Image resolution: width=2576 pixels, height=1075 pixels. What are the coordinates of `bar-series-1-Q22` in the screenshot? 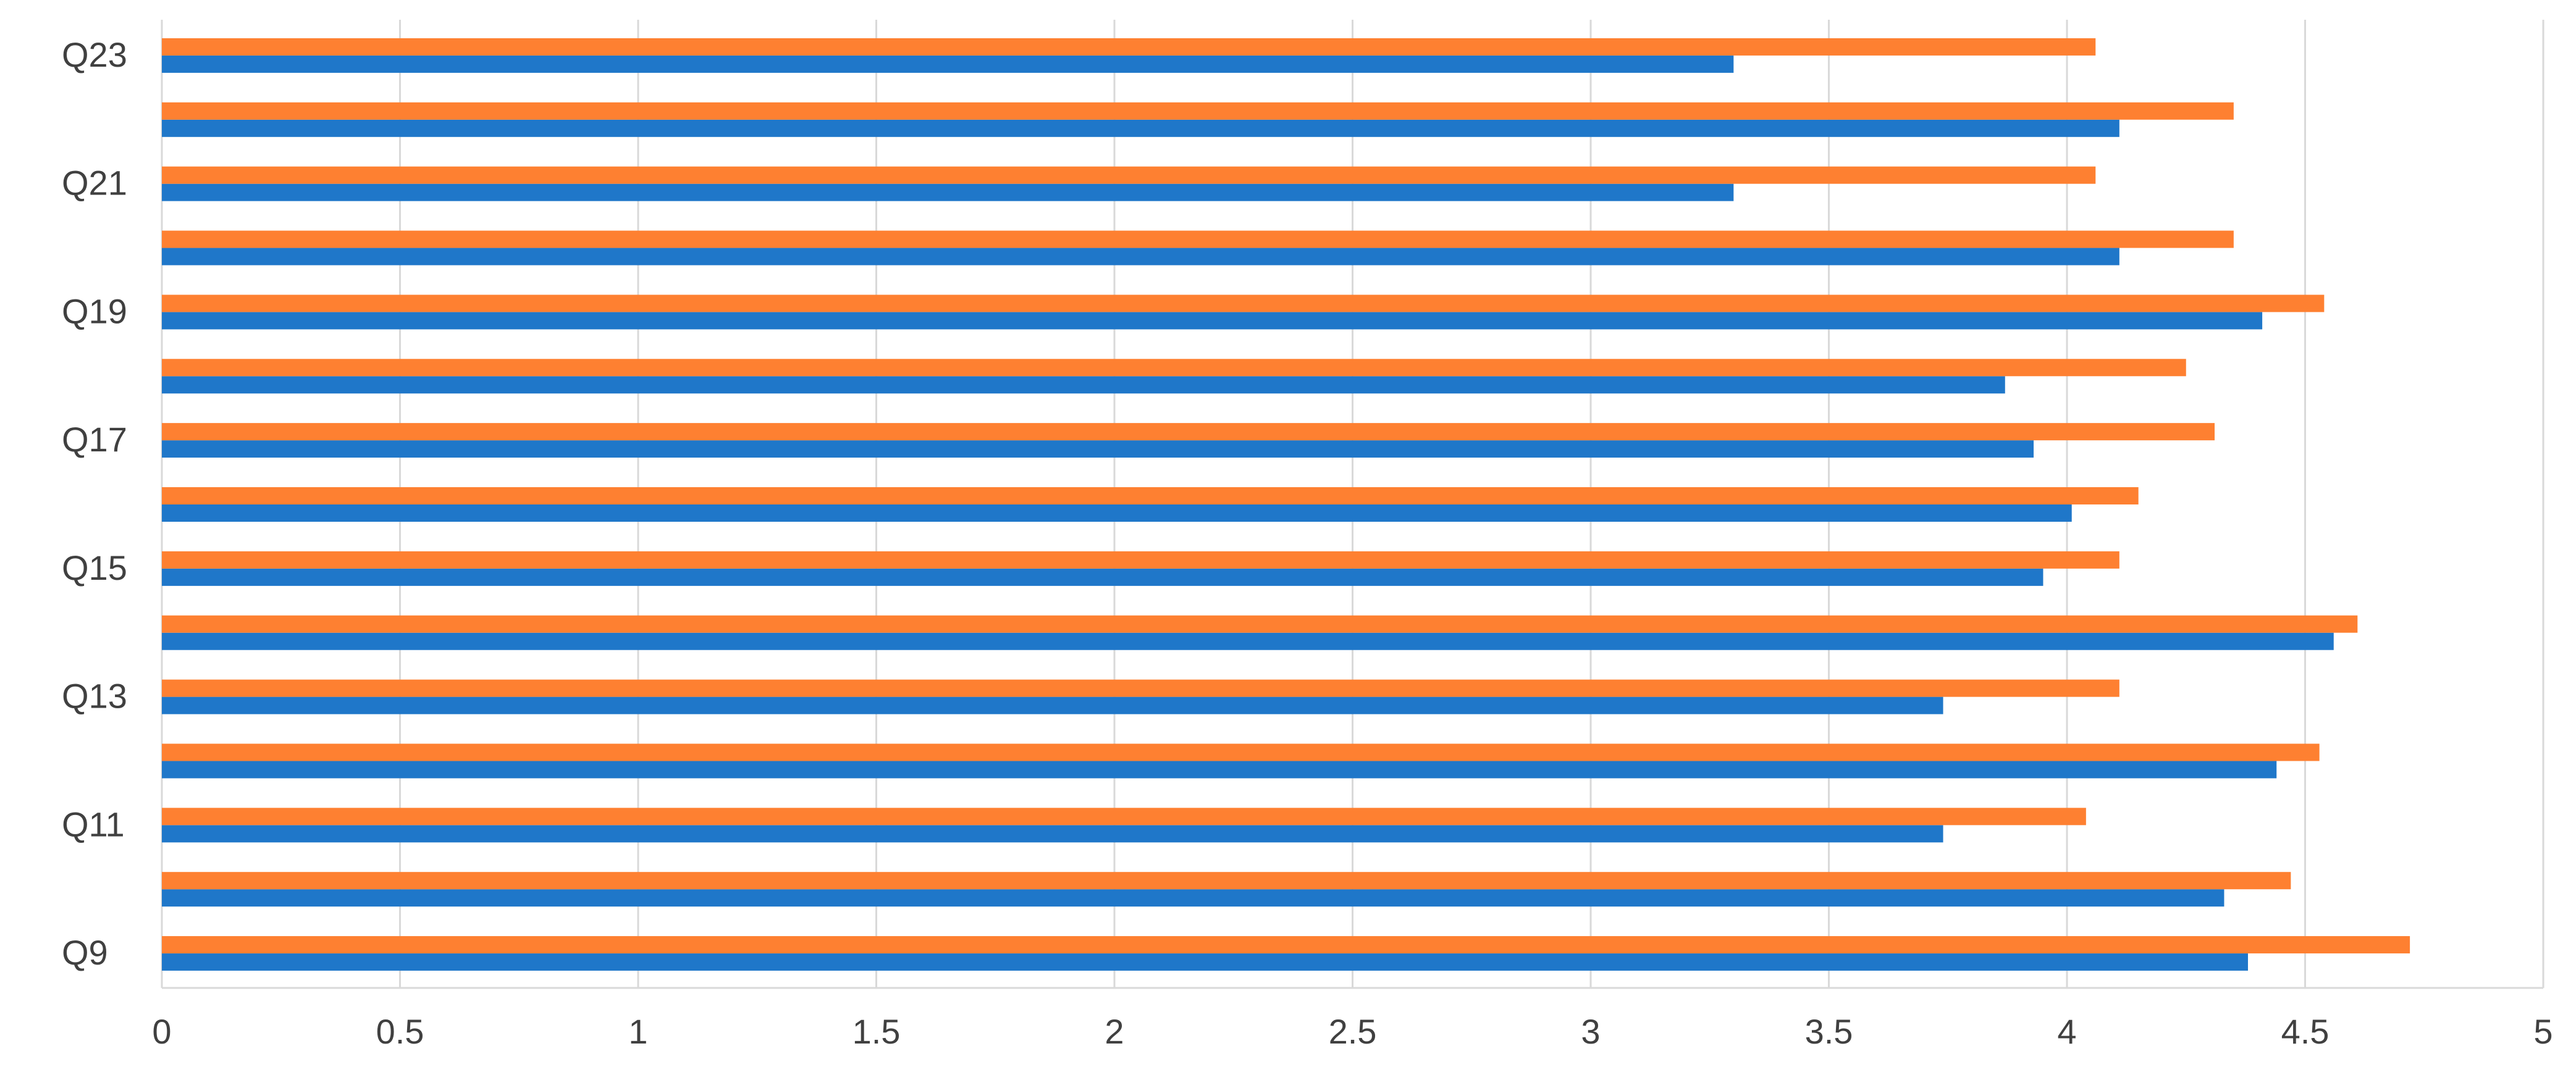 It's located at (1198, 111).